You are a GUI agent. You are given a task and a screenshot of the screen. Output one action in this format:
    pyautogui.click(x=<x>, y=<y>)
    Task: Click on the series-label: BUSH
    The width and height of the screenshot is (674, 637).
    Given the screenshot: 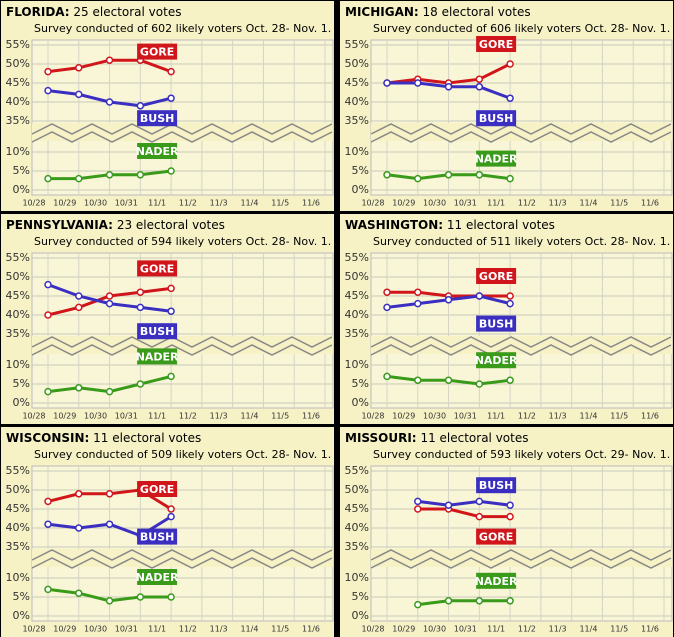 What is the action you would take?
    pyautogui.click(x=496, y=485)
    